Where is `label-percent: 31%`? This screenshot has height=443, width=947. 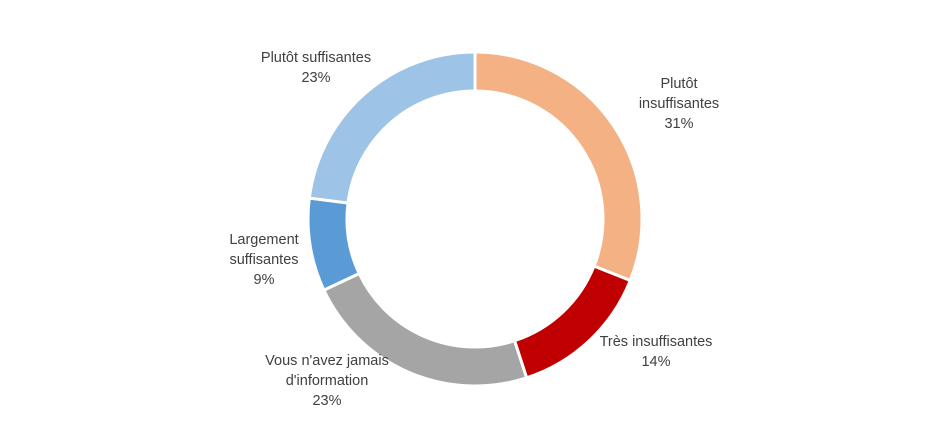 label-percent: 31% is located at coordinates (679, 124).